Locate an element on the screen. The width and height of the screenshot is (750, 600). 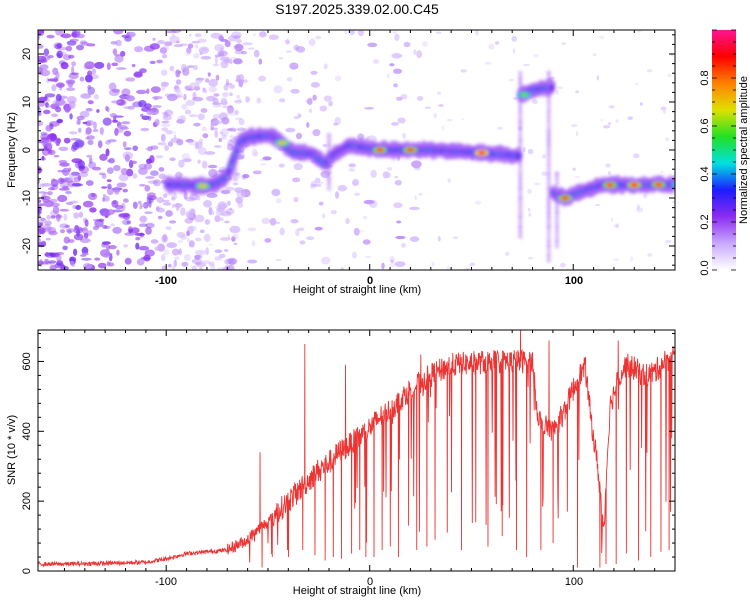
colorbar-tick-label: 0.8 is located at coordinates (705, 77).